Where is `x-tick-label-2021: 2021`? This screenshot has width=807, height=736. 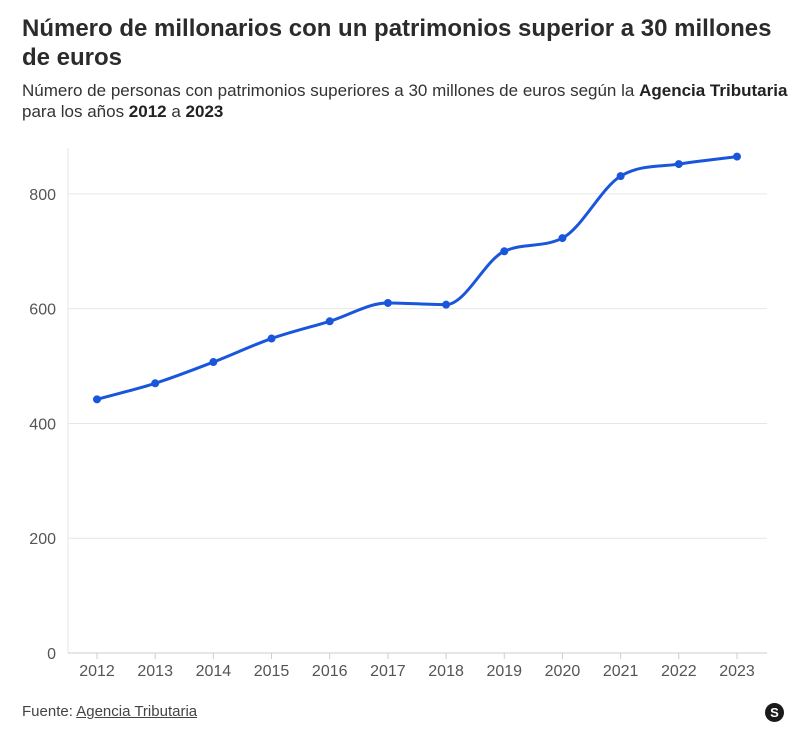 x-tick-label-2021: 2021 is located at coordinates (621, 671).